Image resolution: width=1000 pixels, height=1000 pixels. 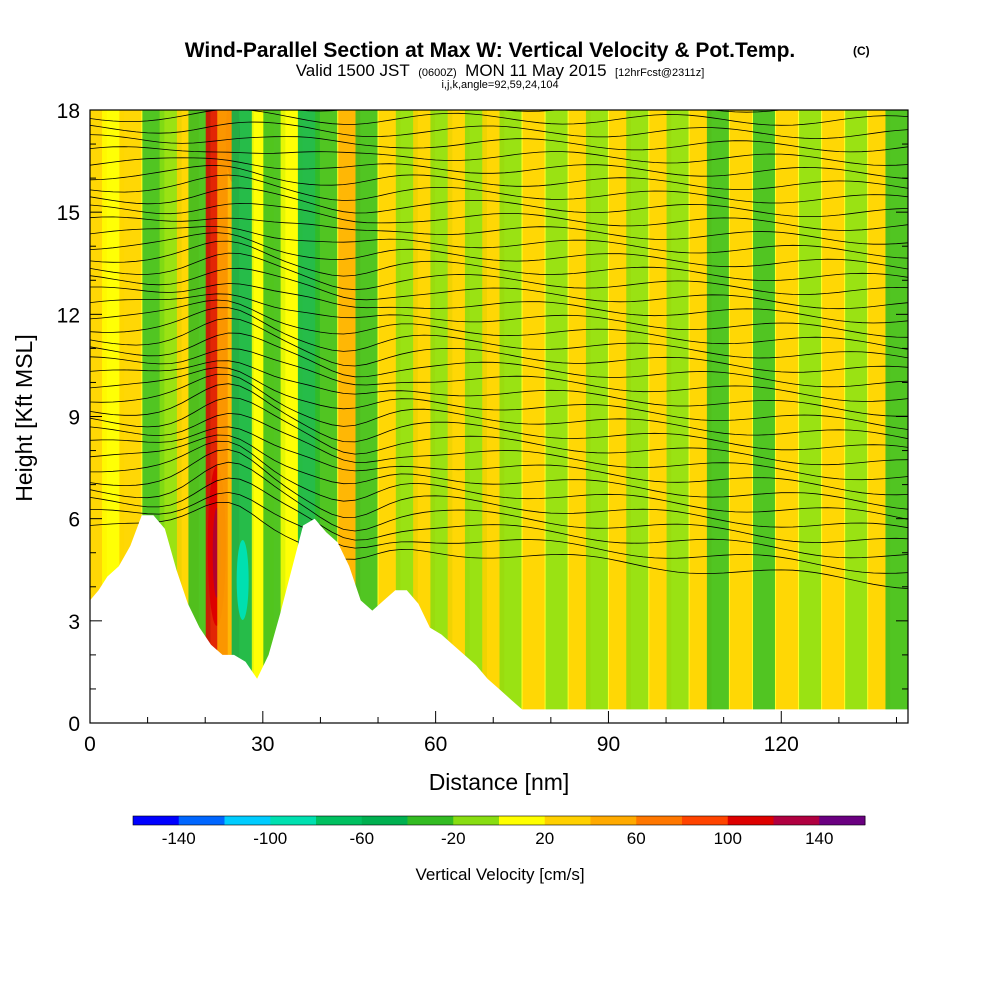 I want to click on colorbar-frame, so click(x=499, y=820).